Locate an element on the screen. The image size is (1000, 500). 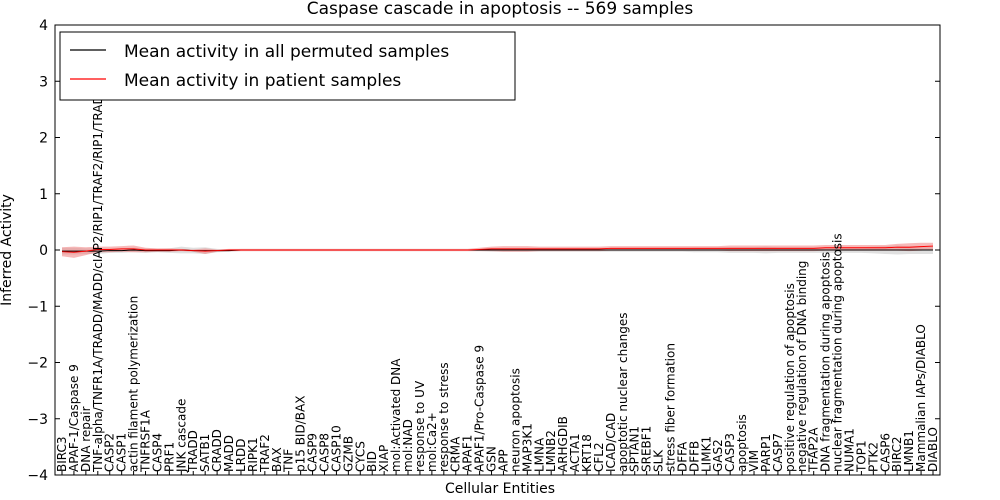
y-tick-label-4: 0 is located at coordinates (43, 251).